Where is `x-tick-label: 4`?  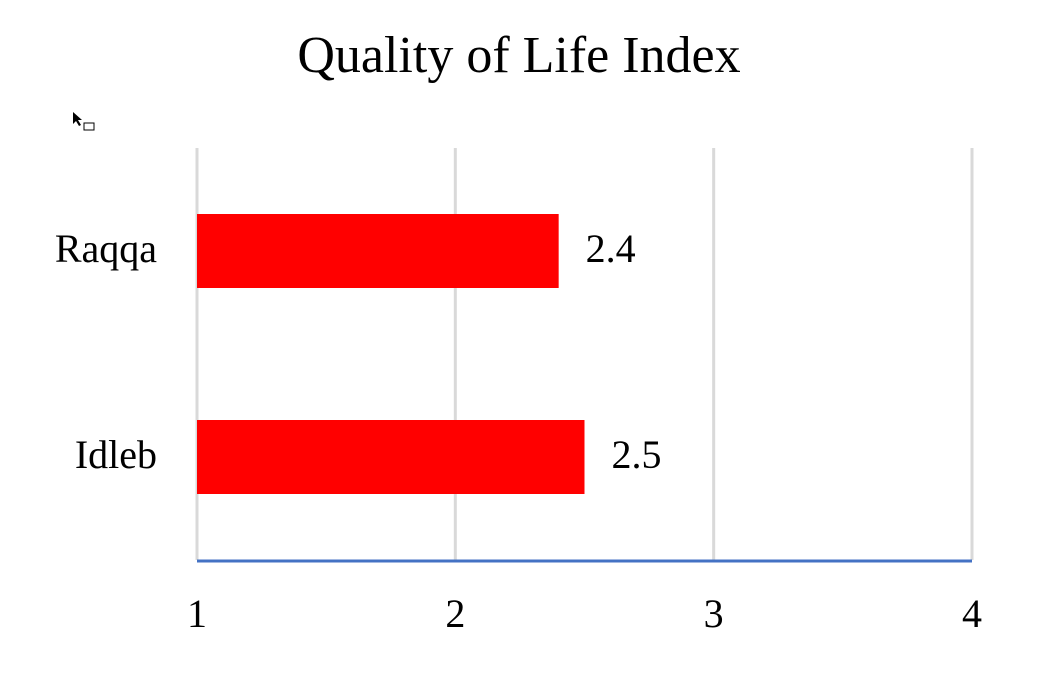 x-tick-label: 4 is located at coordinates (972, 613).